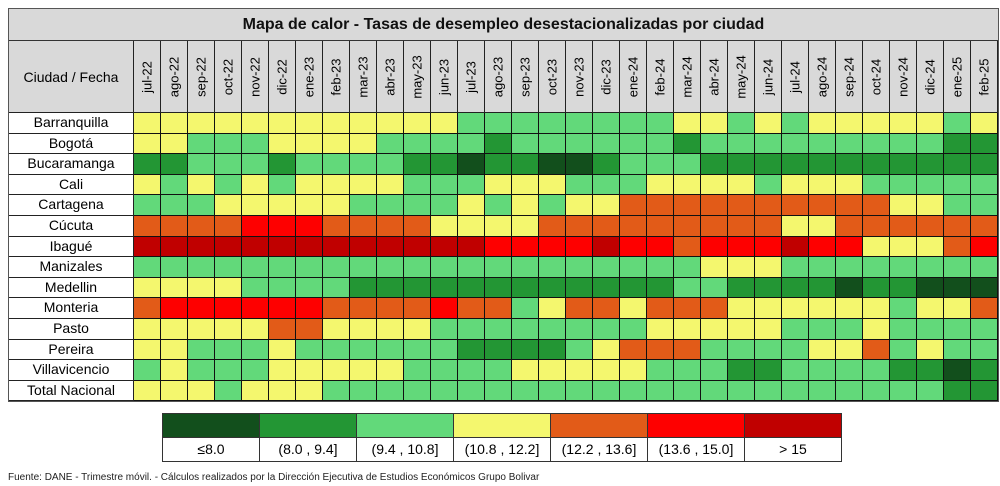  What do you see at coordinates (308, 437) in the screenshot?
I see `legend-item: (8.0 , 9.4]` at bounding box center [308, 437].